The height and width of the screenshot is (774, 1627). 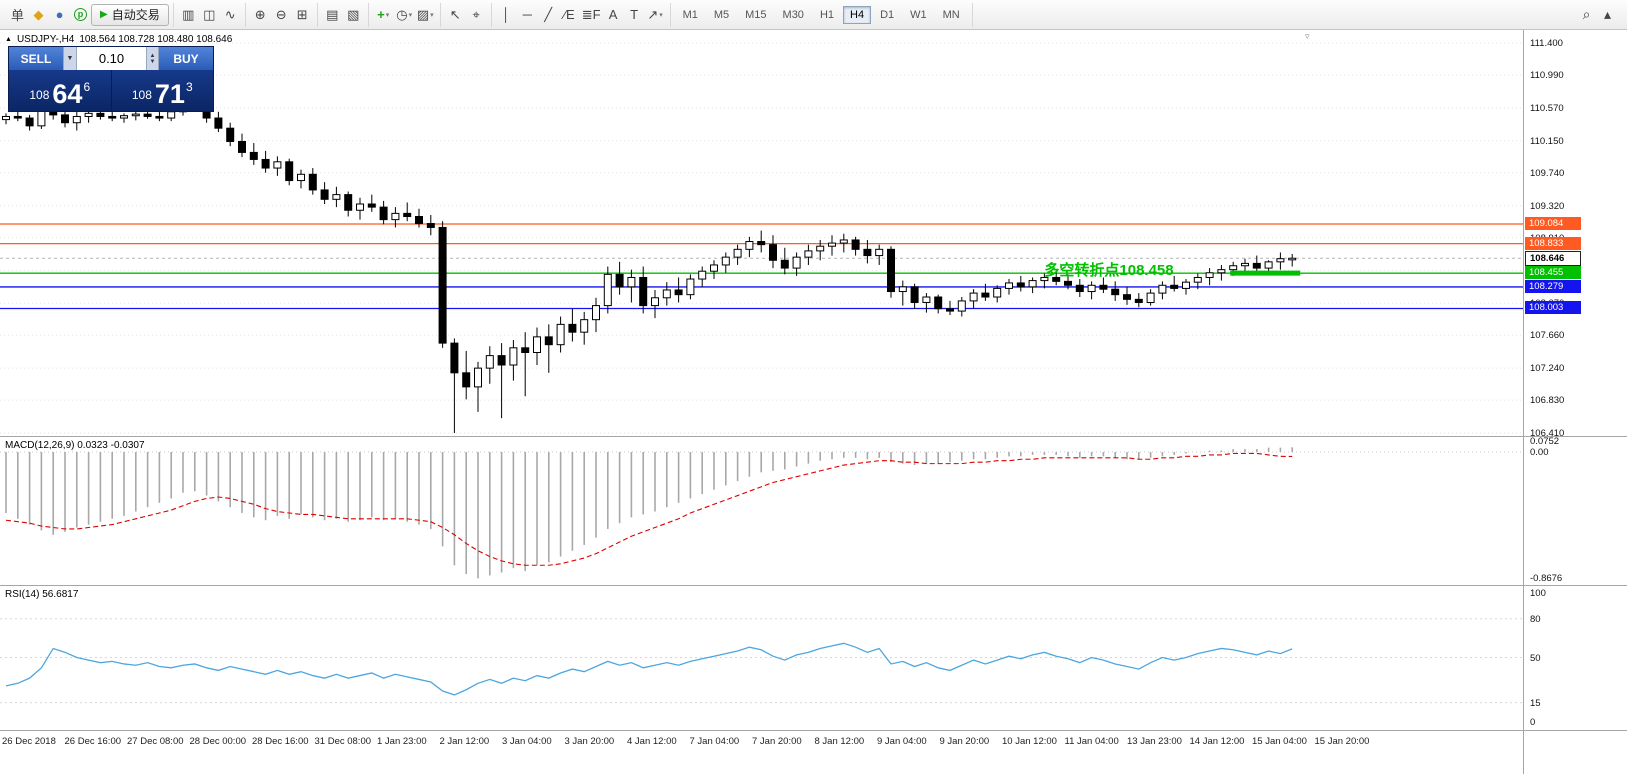 I want to click on templates-icon: ▨ ▾, so click(x=425, y=14).